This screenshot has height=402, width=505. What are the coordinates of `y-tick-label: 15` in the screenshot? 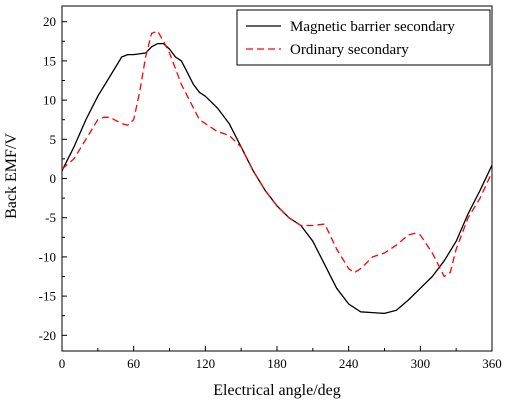 It's located at (49, 60).